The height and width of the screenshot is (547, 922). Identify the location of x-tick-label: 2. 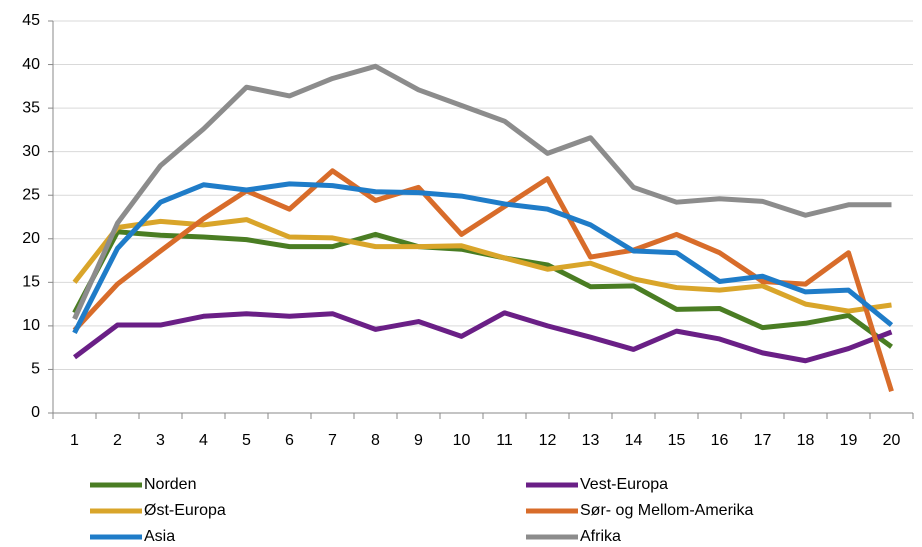
(117, 440).